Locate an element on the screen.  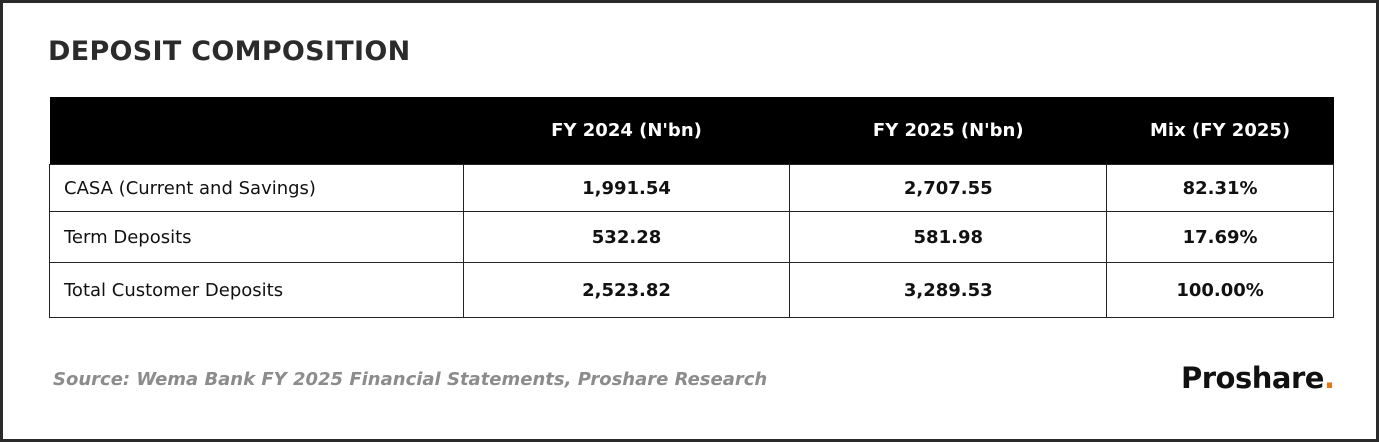
logo: Proshare. is located at coordinates (1258, 378).